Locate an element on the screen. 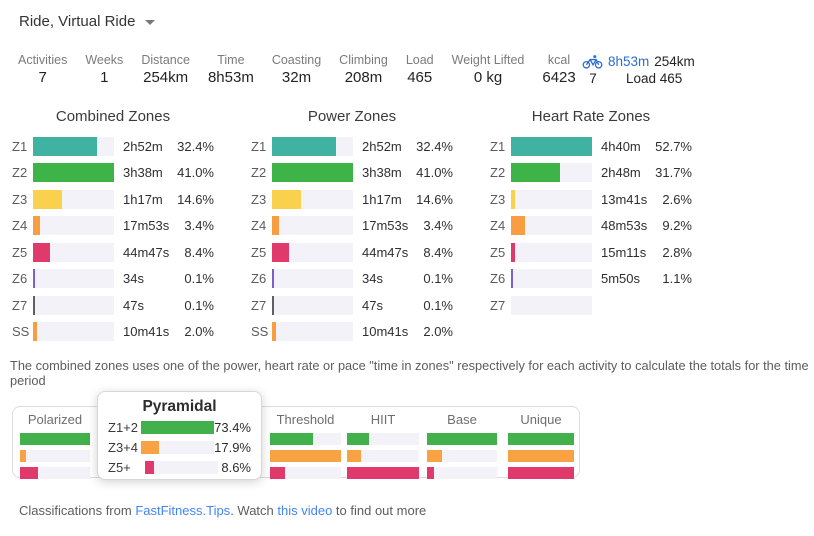 The image size is (814, 536). zone-time: 47s is located at coordinates (133, 305).